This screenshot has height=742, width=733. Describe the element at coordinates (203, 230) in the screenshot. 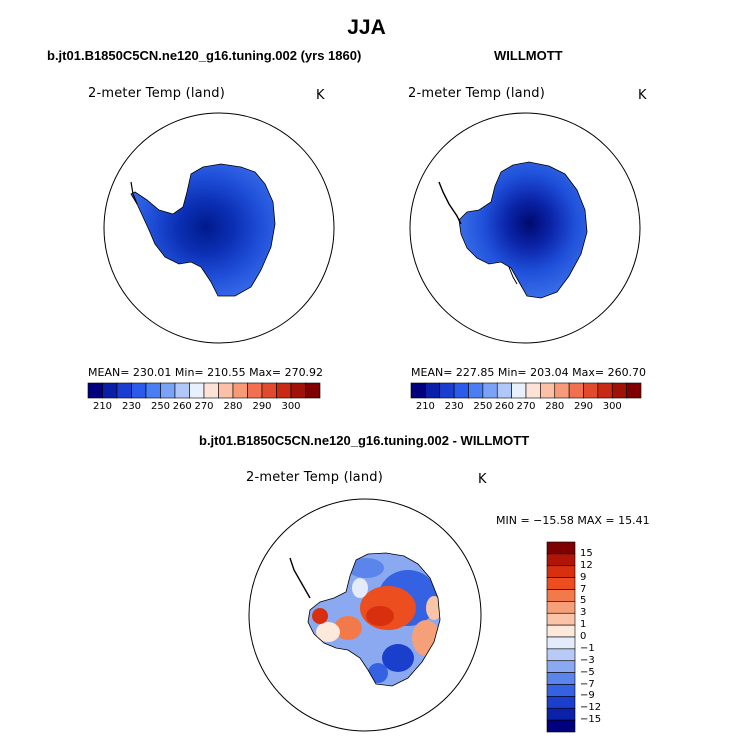

I see `panel-1-antarctica-shape` at that location.